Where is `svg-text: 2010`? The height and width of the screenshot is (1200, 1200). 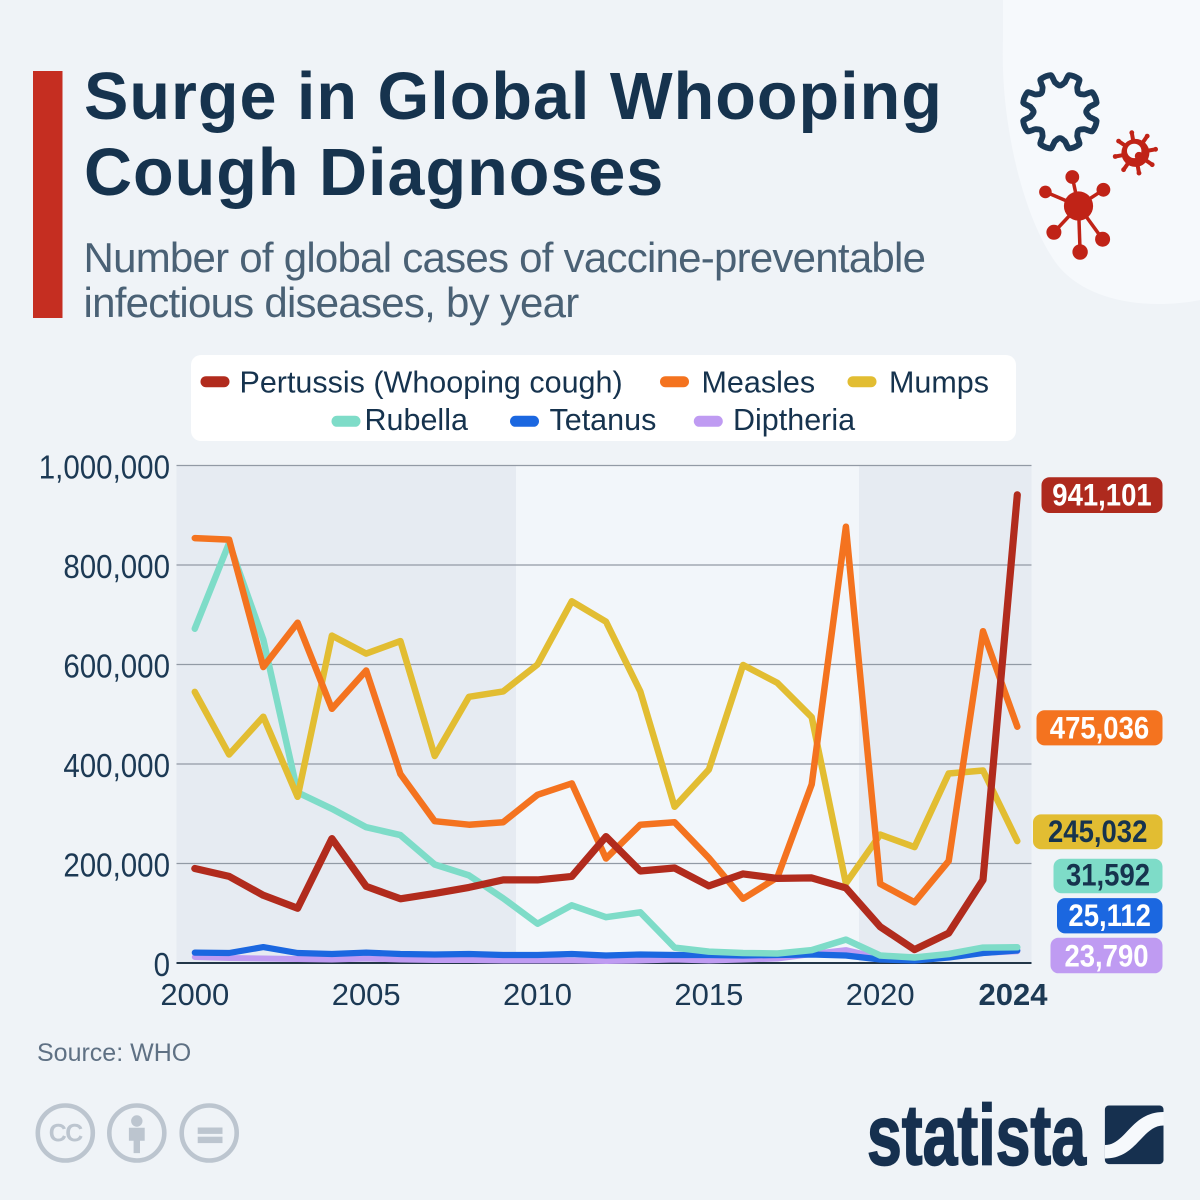
svg-text: 2010 is located at coordinates (537, 994).